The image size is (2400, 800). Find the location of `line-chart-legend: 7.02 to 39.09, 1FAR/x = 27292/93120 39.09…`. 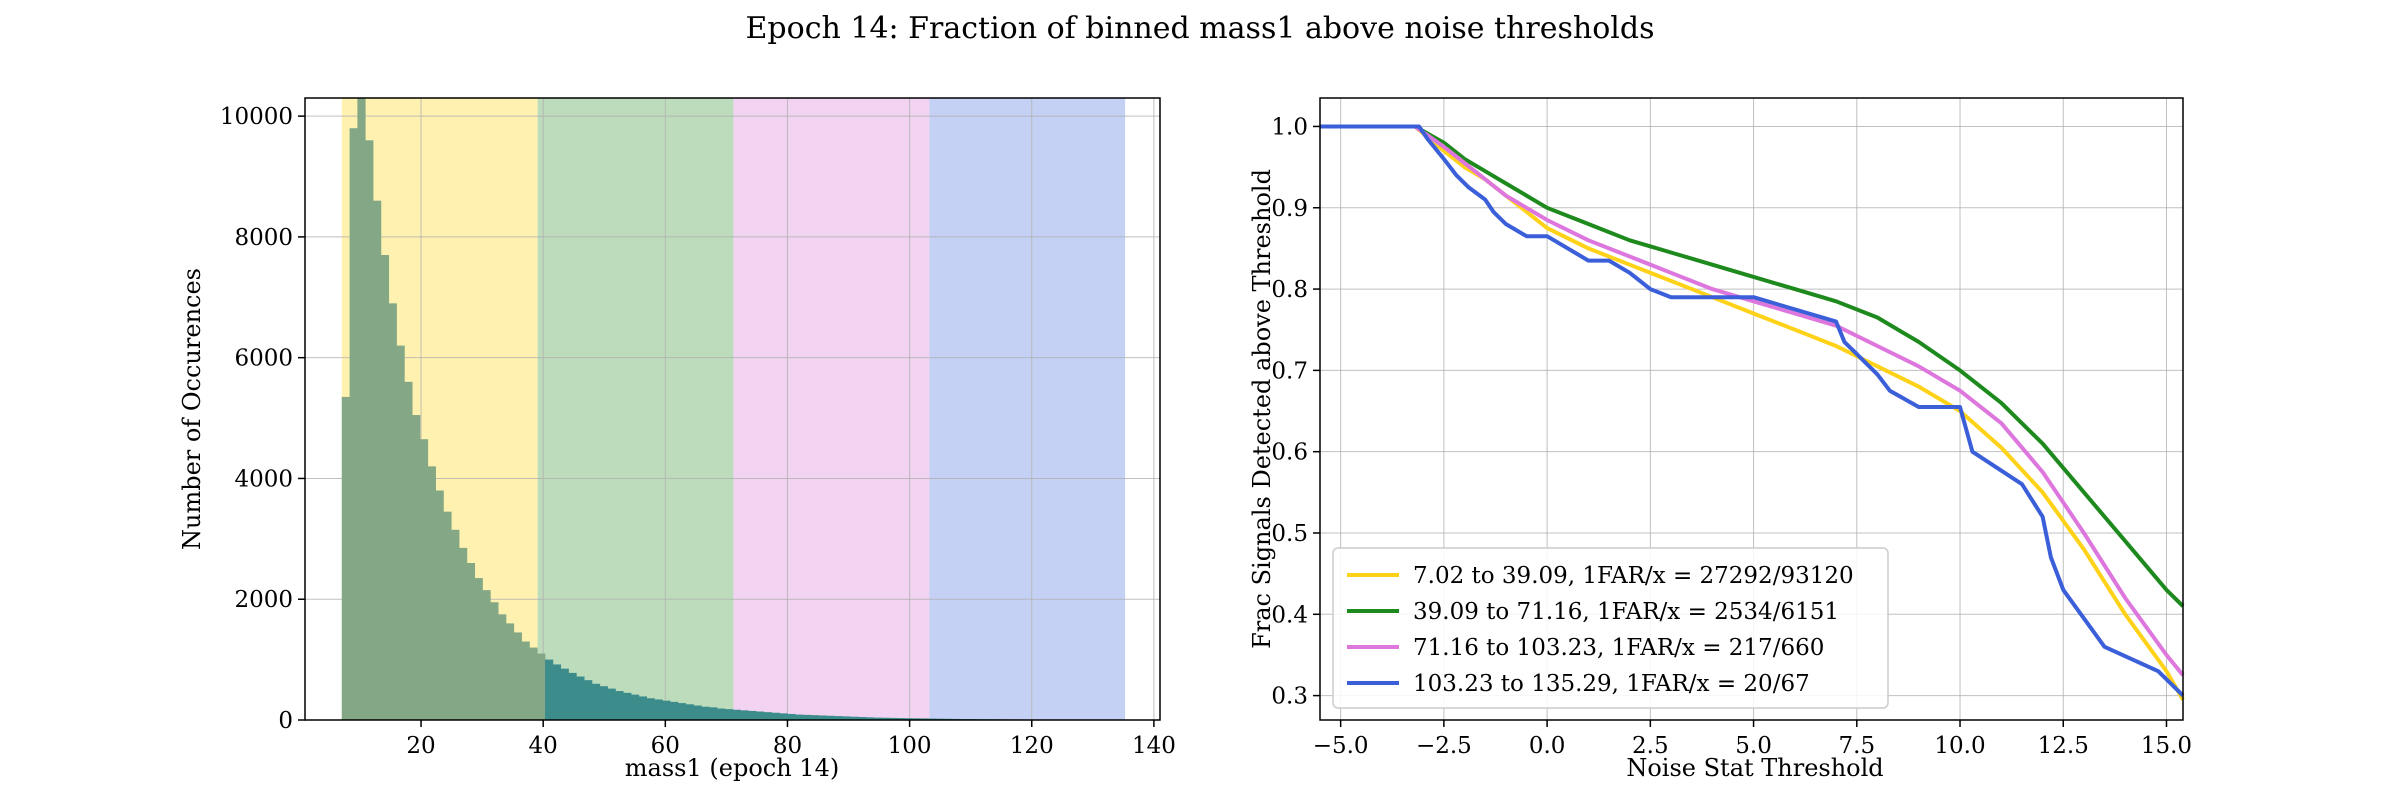

line-chart-legend: 7.02 to 39.09, 1FAR/x = 27292/93120 39.09… is located at coordinates (1610, 628).